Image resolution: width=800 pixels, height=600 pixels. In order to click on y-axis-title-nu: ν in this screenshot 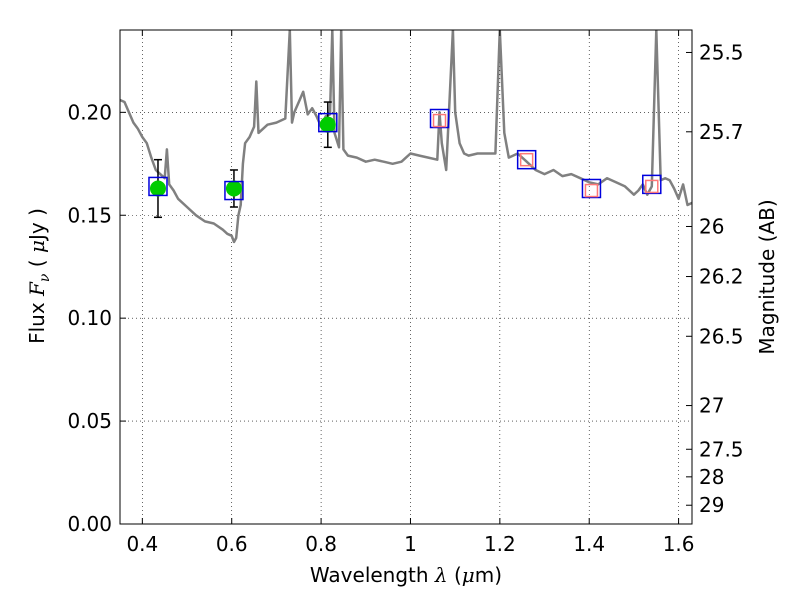, I will do `click(45, 277)`.